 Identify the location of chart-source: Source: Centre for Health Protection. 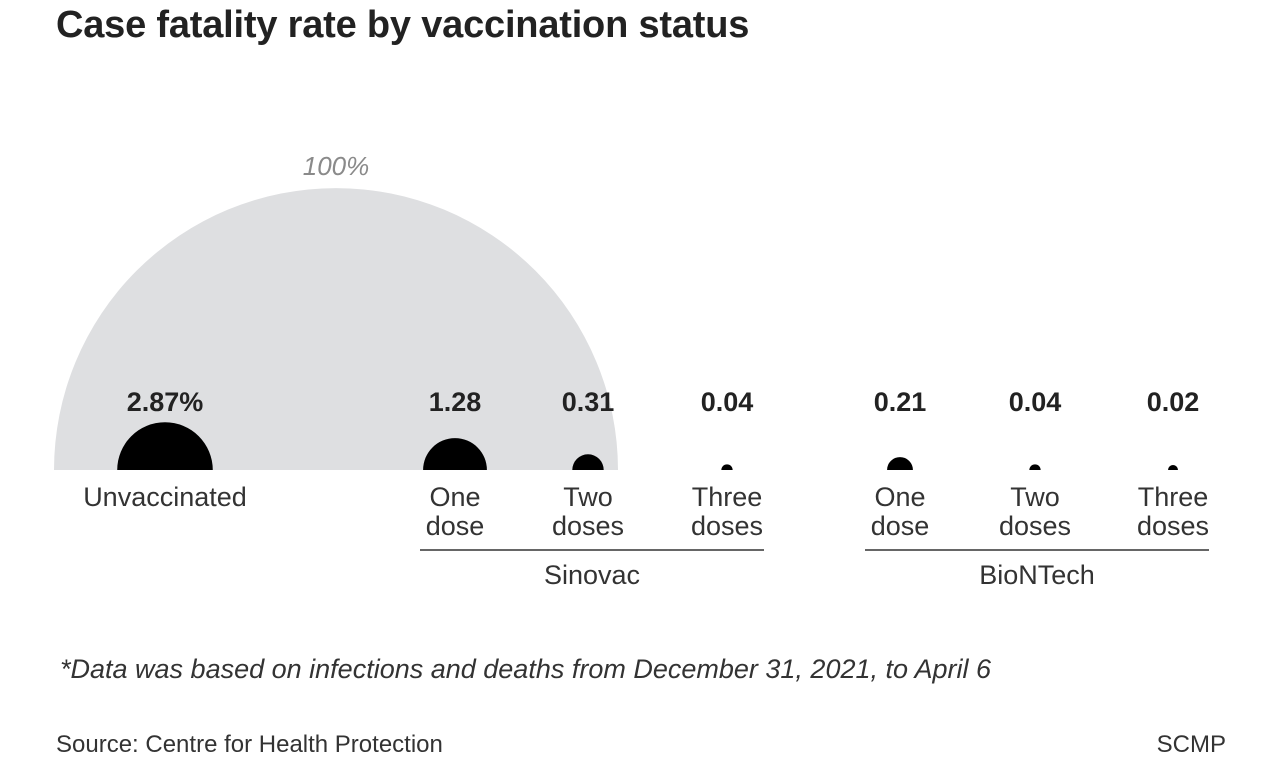
(249, 744).